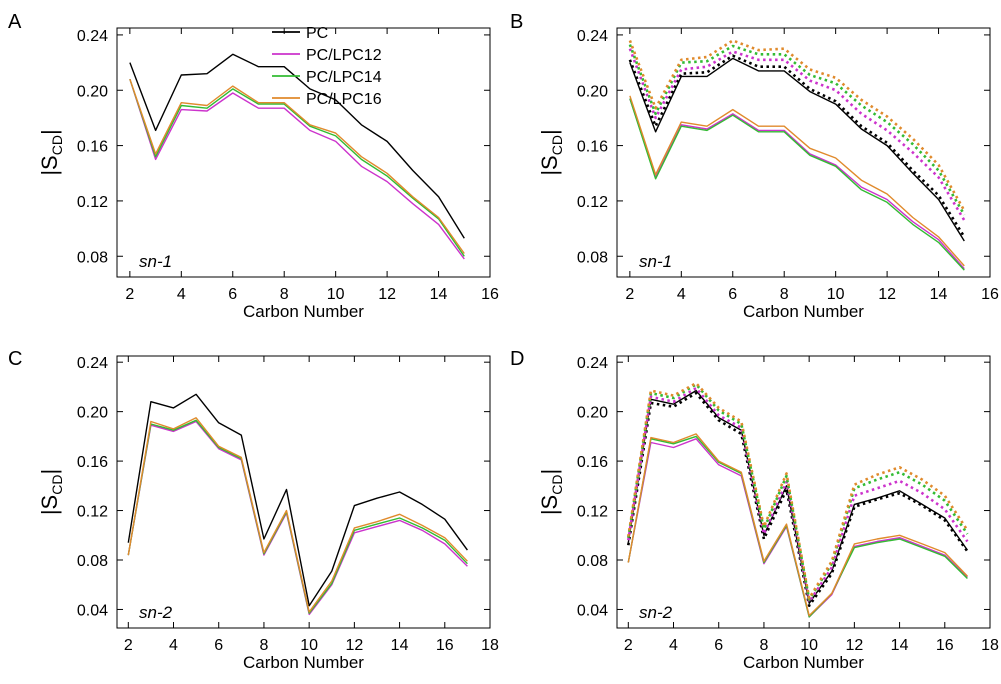 The height and width of the screenshot is (684, 1001). I want to click on plot-frame, so click(803, 152).